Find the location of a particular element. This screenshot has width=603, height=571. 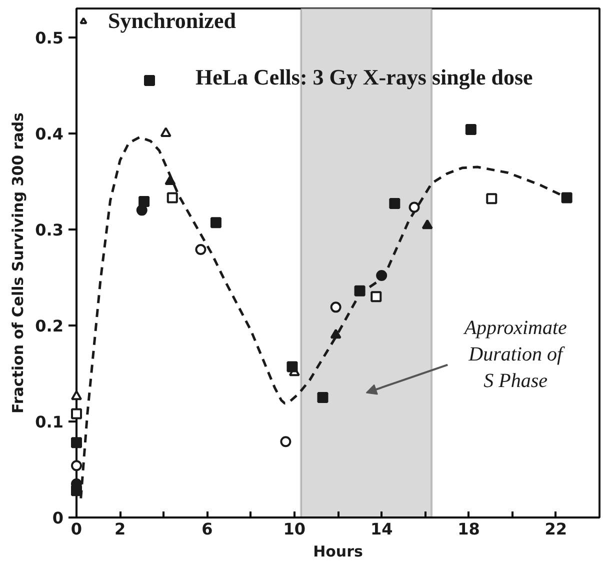

x-tick-label: 2 is located at coordinates (120, 529).